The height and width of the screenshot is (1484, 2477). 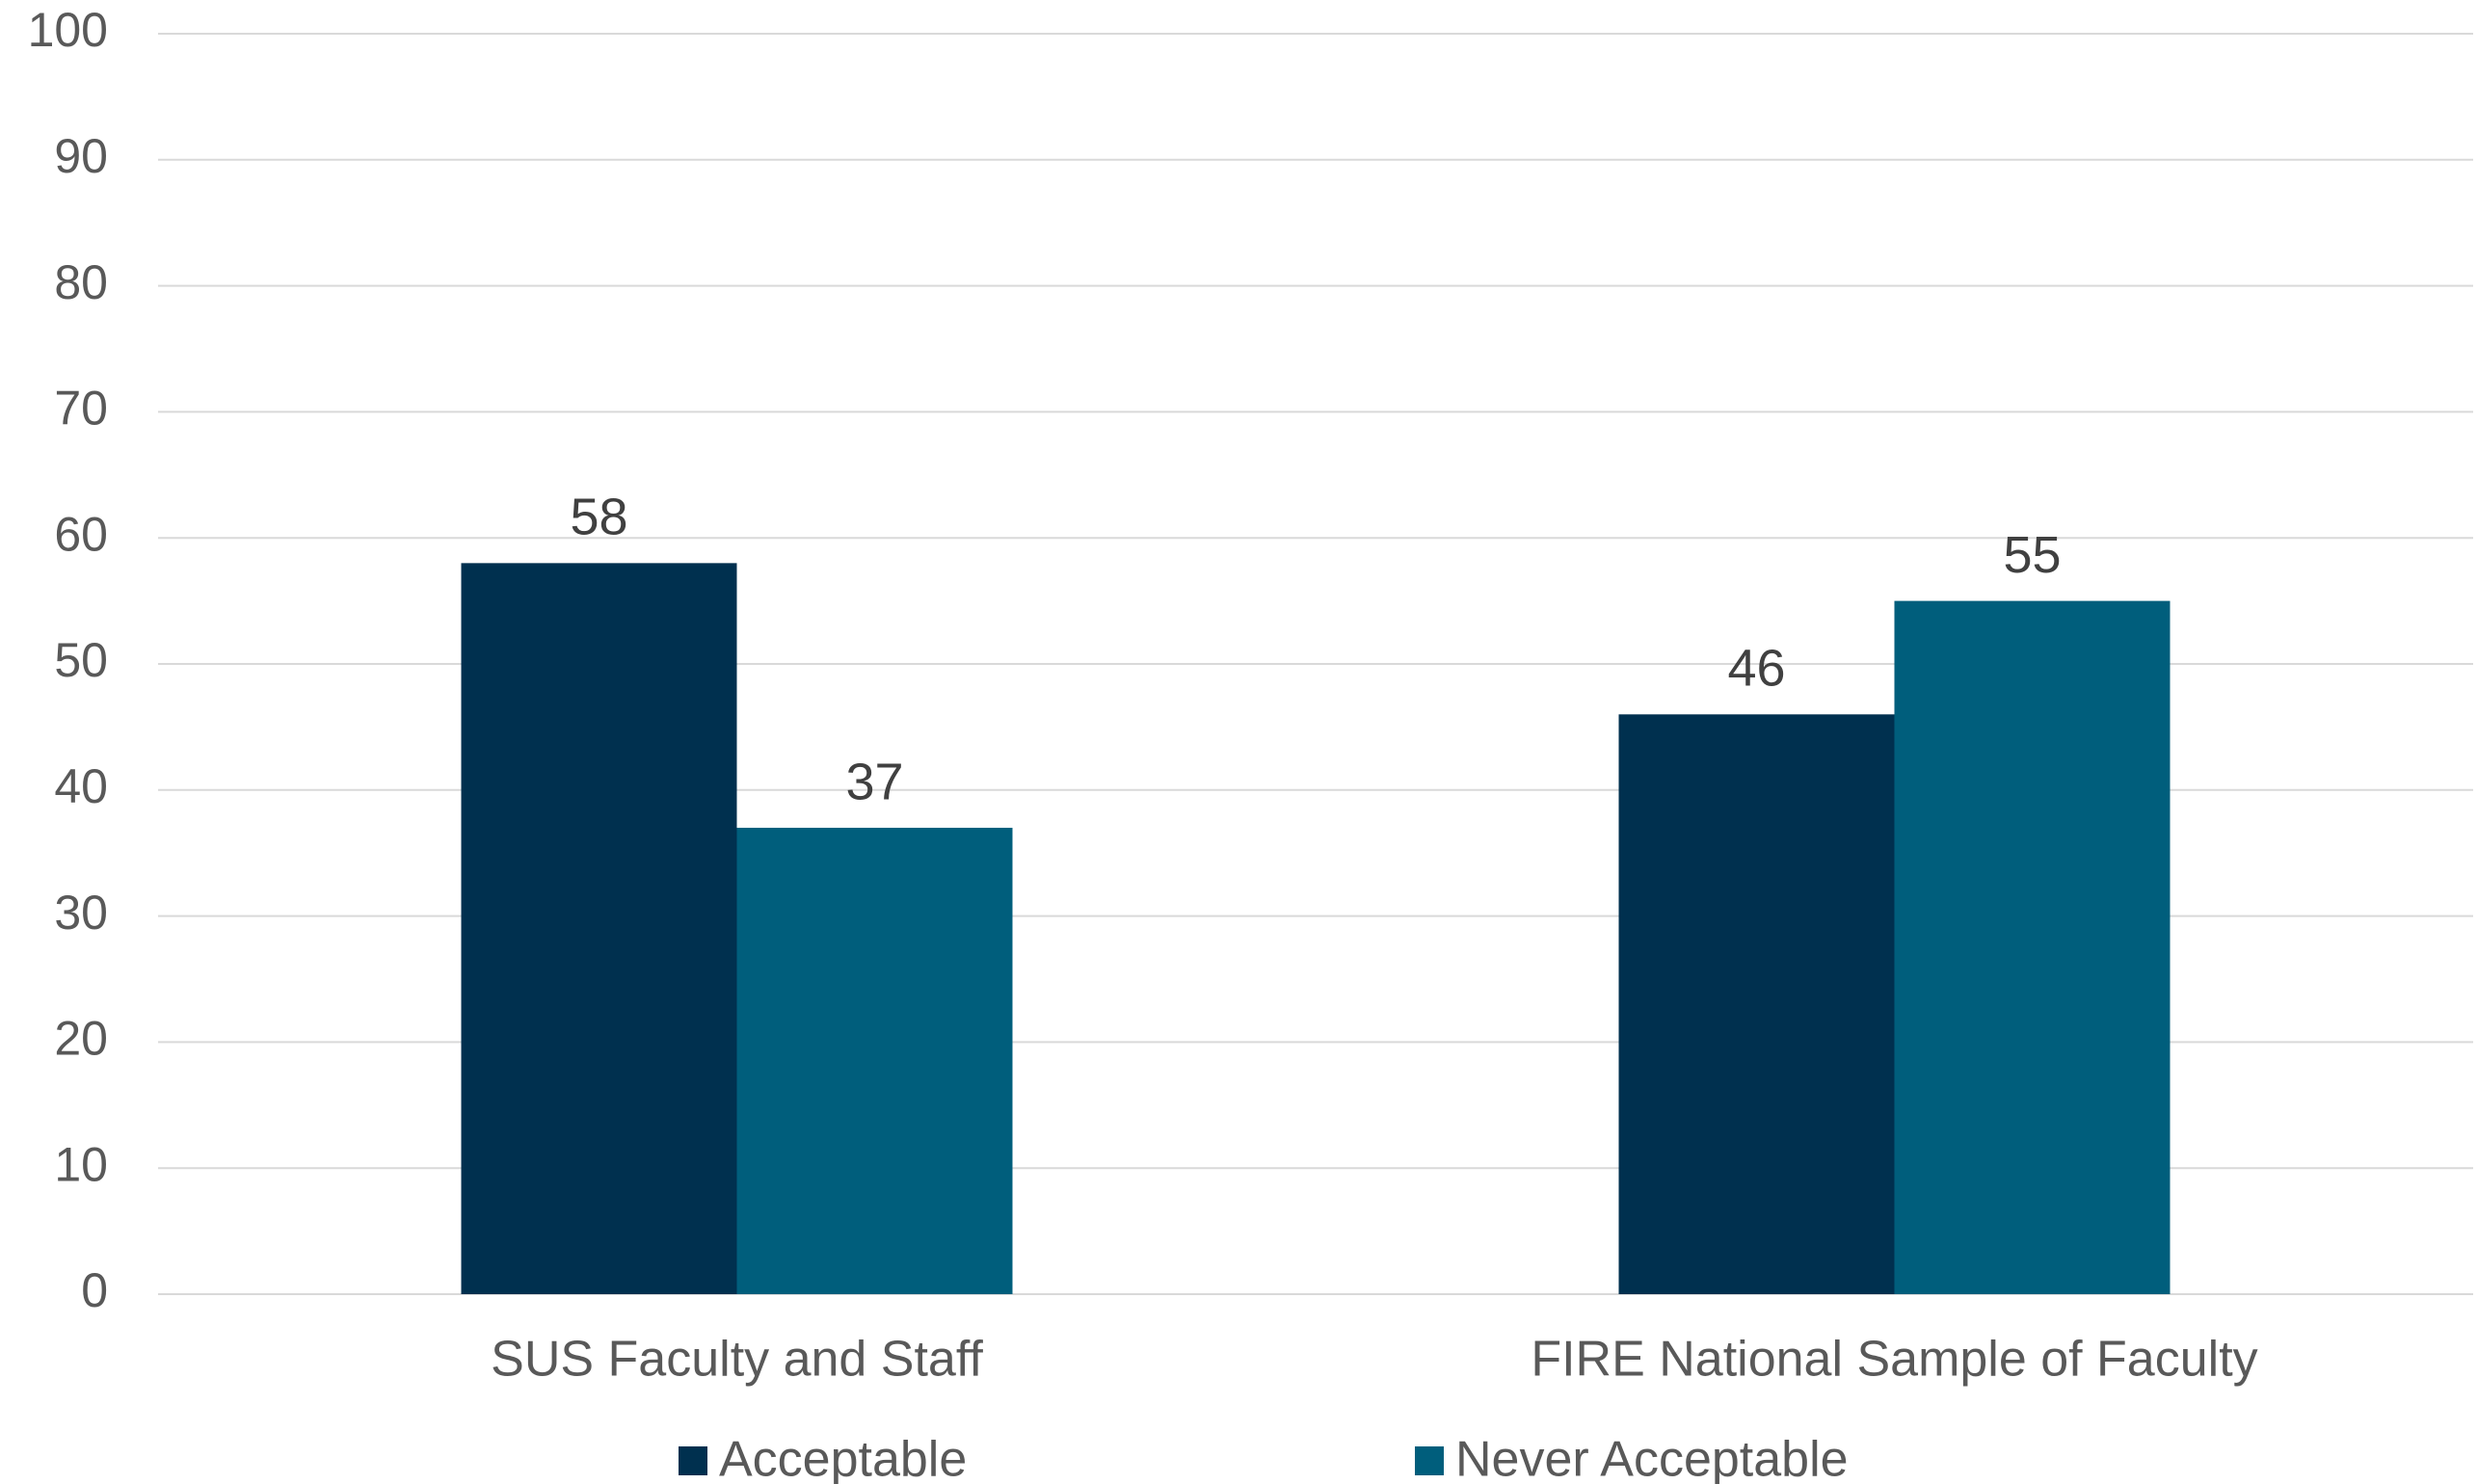 I want to click on y-tick-label: 90, so click(x=81, y=156).